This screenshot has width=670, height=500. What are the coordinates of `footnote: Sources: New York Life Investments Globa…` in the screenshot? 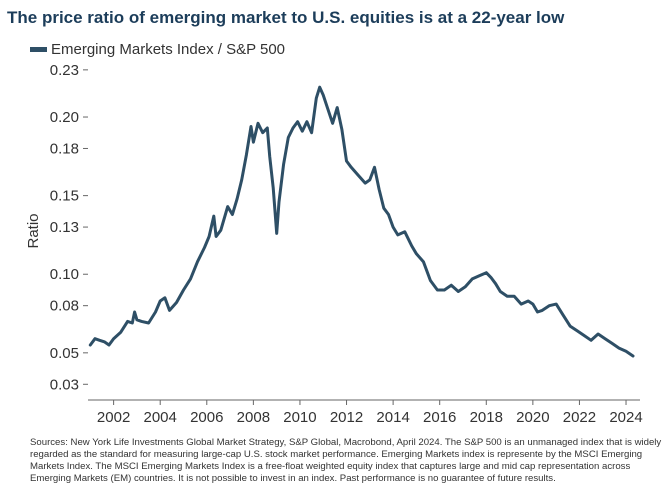 It's located at (346, 460).